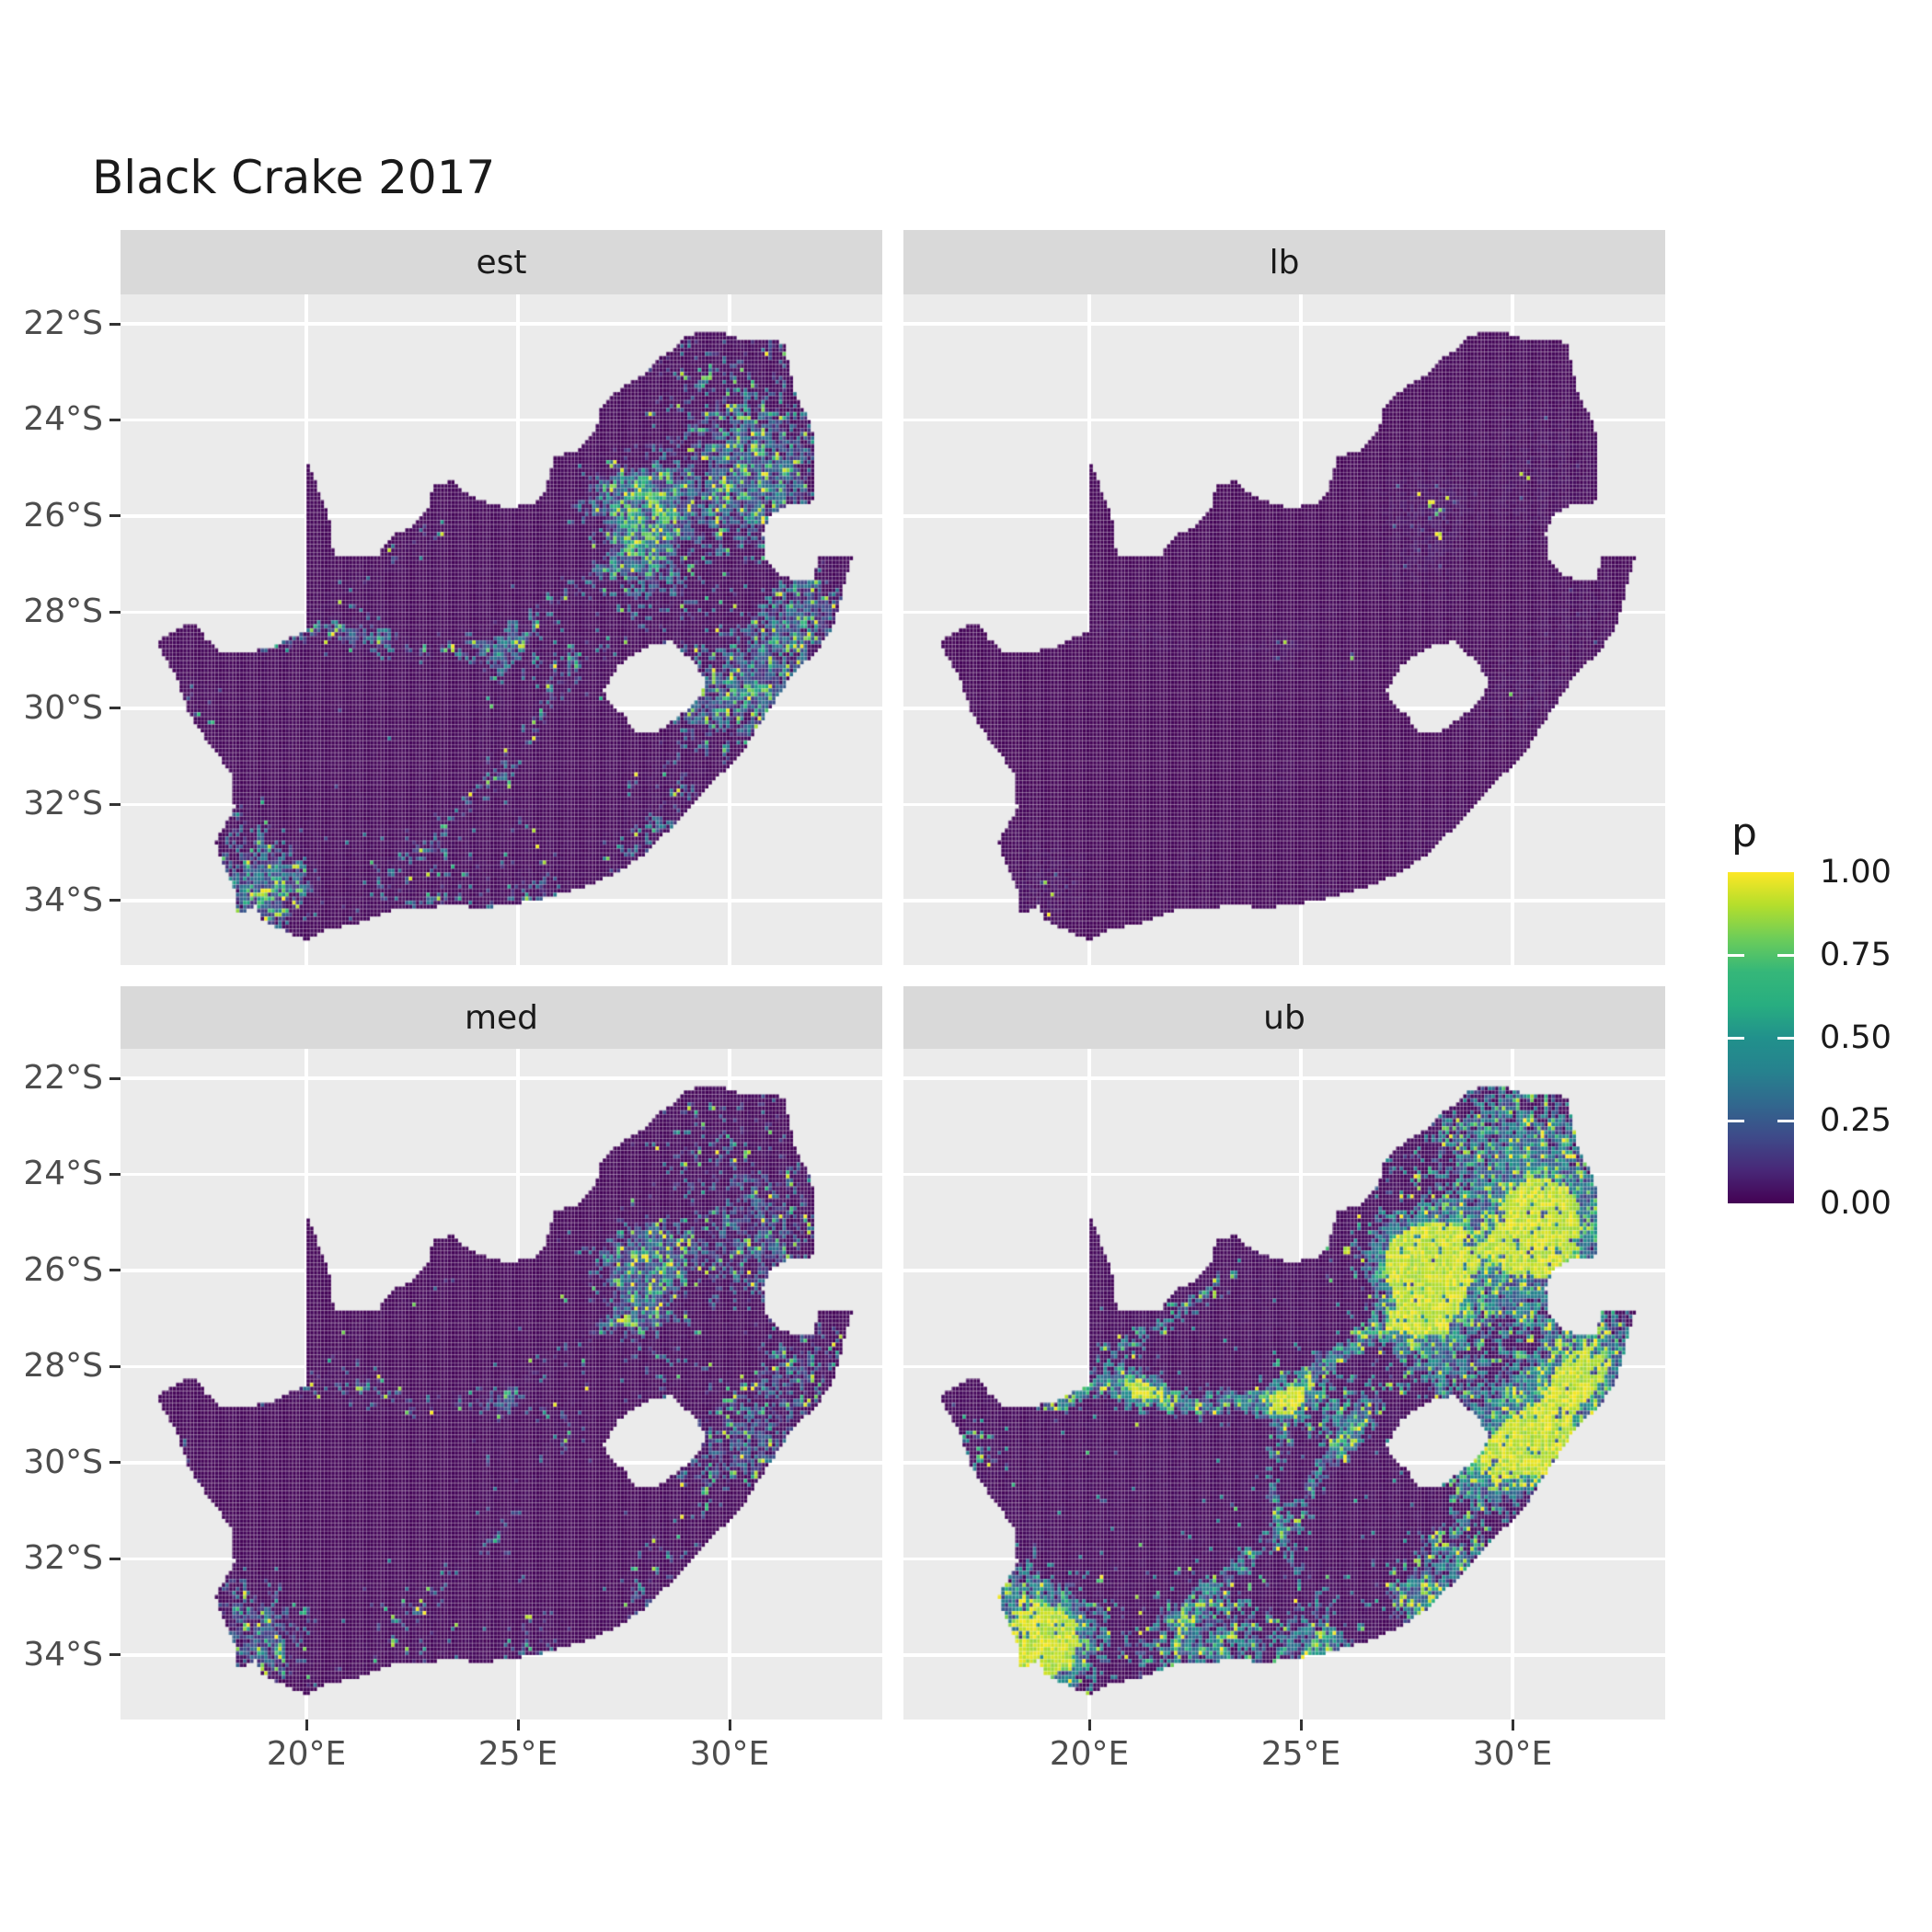 The height and width of the screenshot is (1932, 1932). I want to click on facet-map-canvas-est, so click(501, 629).